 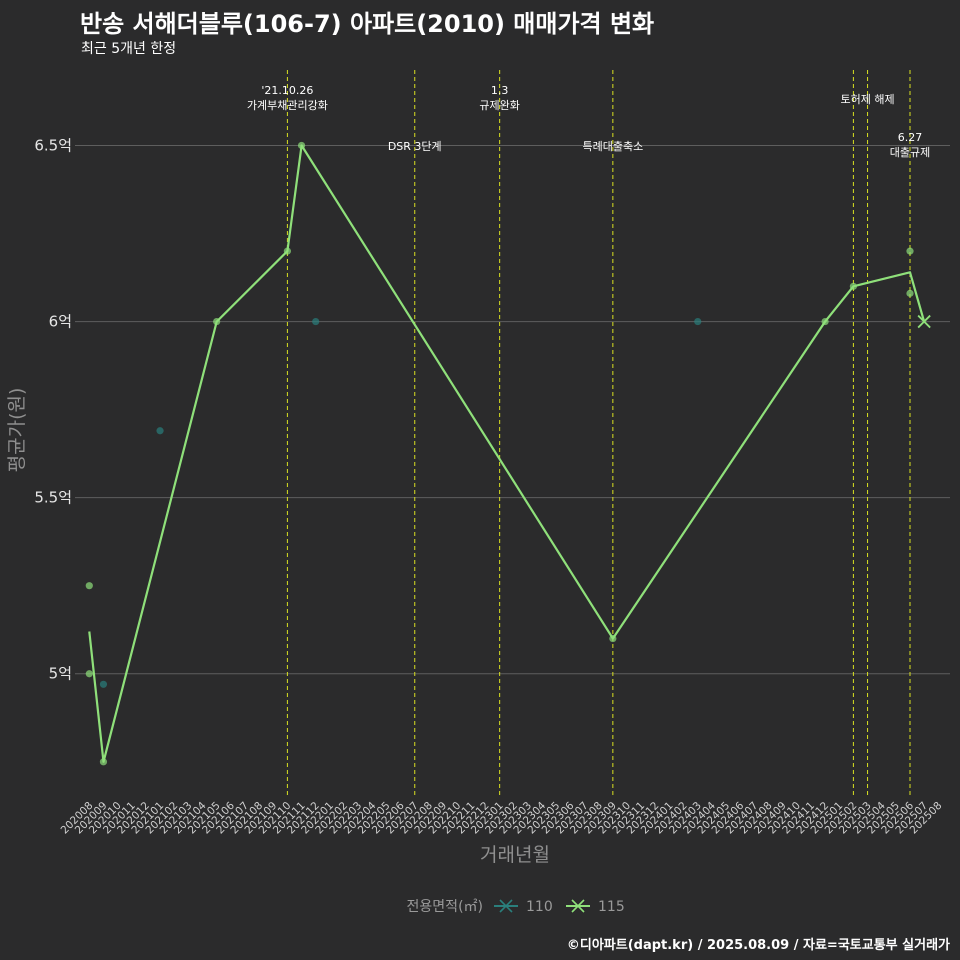 I want to click on y-axis-title: 평균가(원), so click(x=17, y=430).